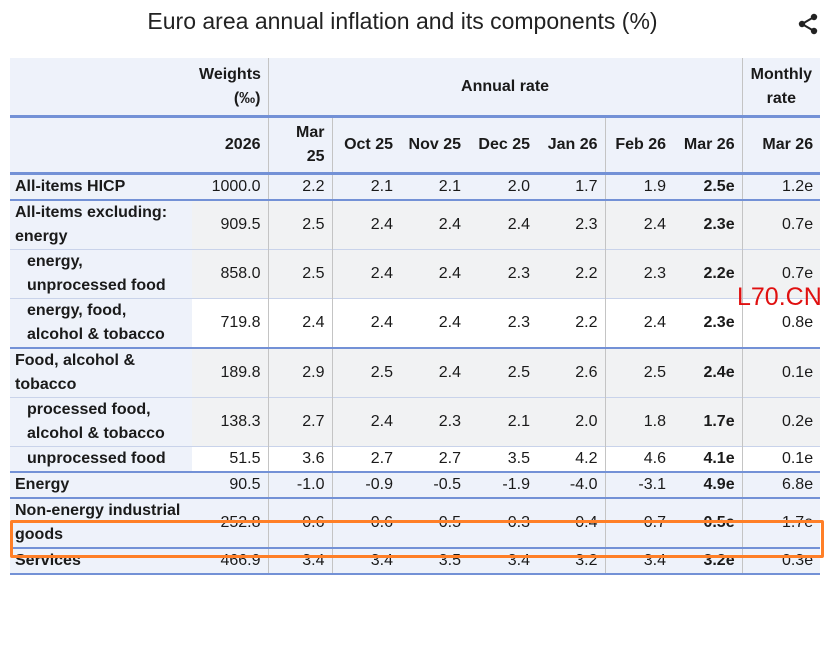  What do you see at coordinates (638, 523) in the screenshot?
I see `table-cell: 0.7` at bounding box center [638, 523].